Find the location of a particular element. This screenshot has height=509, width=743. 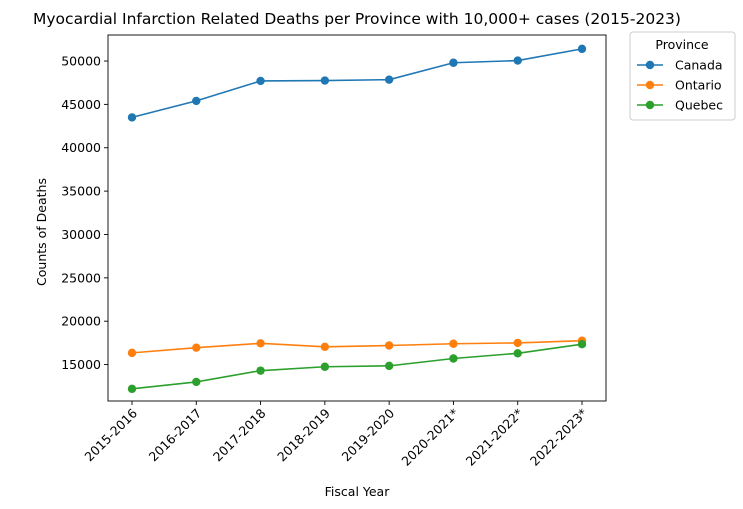

series-quebec is located at coordinates (357, 366).